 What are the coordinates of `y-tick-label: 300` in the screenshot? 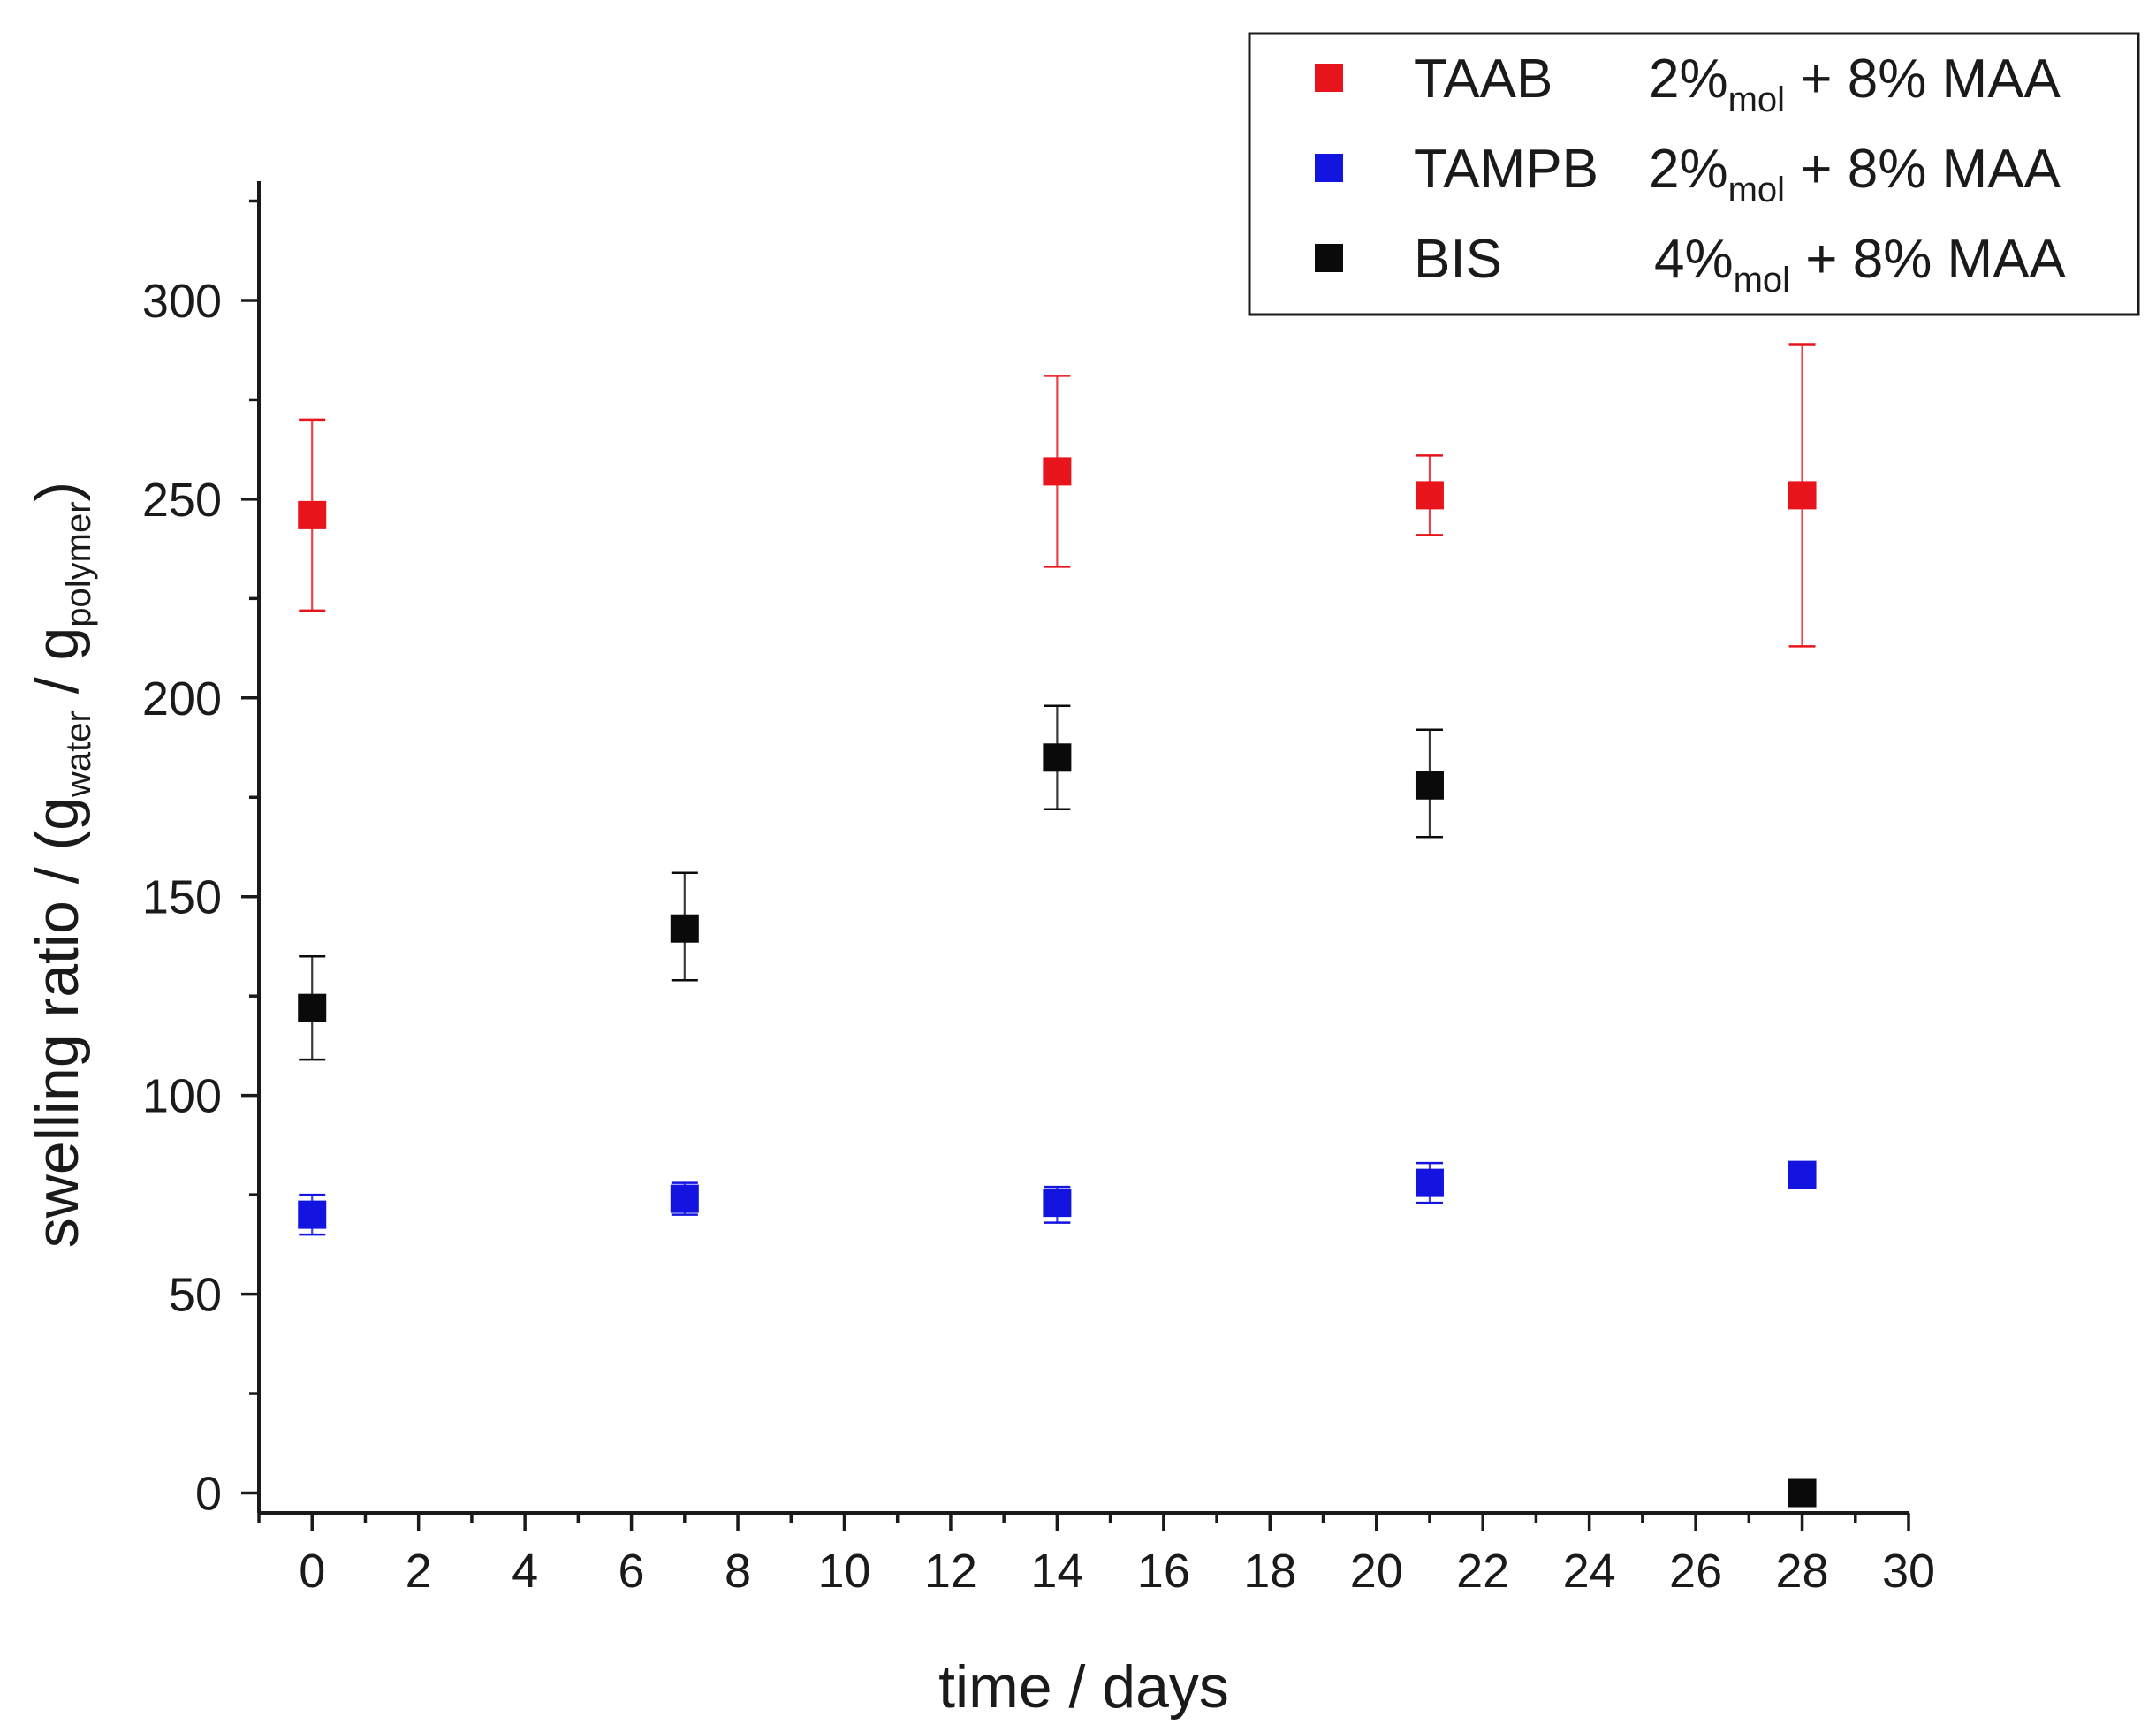 It's located at (182, 302).